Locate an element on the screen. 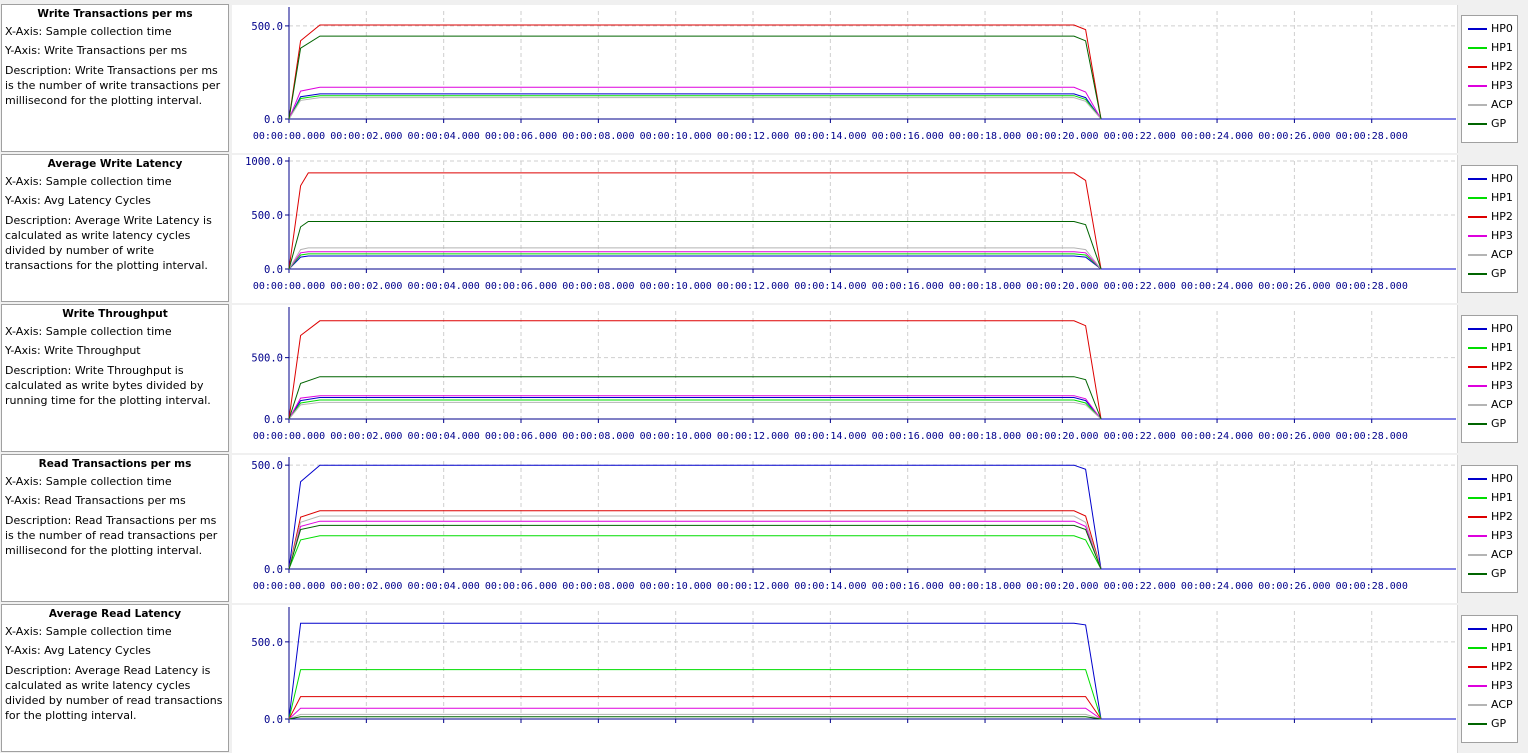  x-tick-label: 00:00:18.000 is located at coordinates (985, 136).